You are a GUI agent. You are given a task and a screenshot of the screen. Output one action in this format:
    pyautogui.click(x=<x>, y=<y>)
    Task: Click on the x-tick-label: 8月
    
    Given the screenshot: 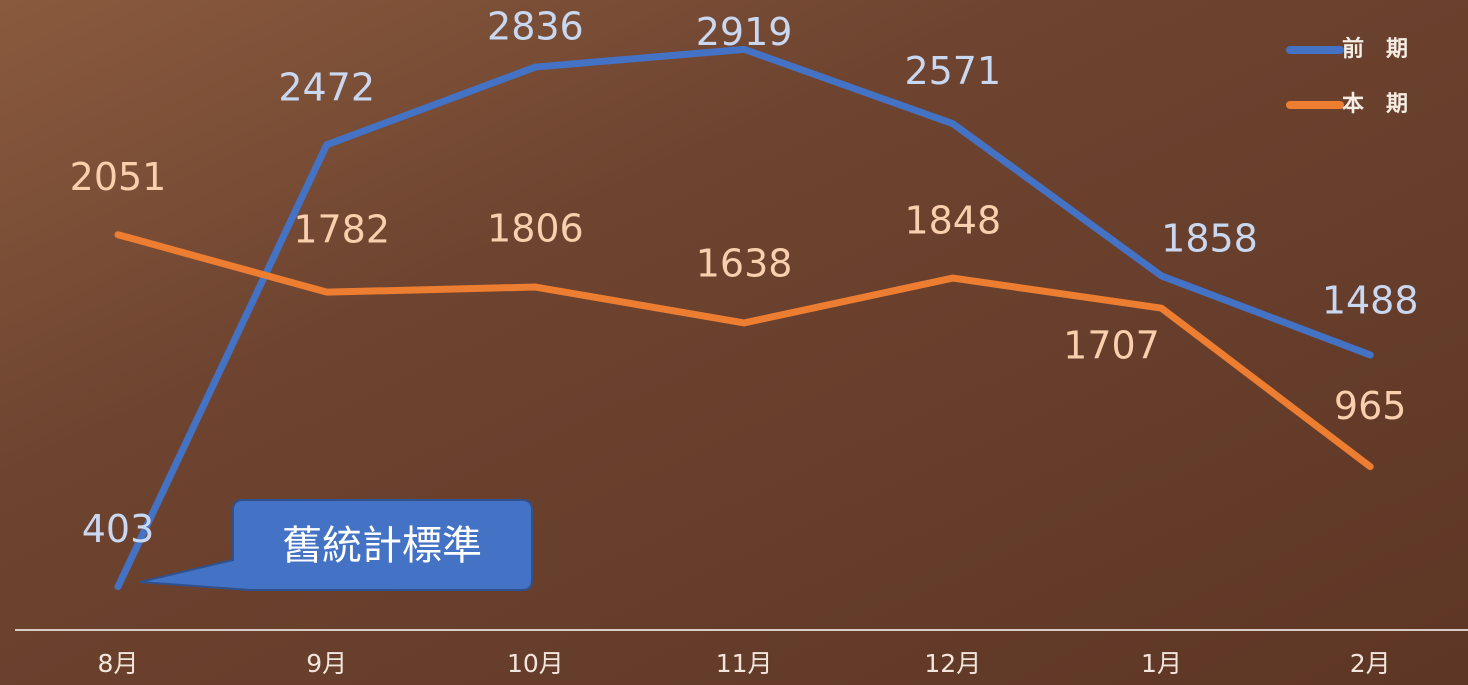 What is the action you would take?
    pyautogui.click(x=118, y=663)
    